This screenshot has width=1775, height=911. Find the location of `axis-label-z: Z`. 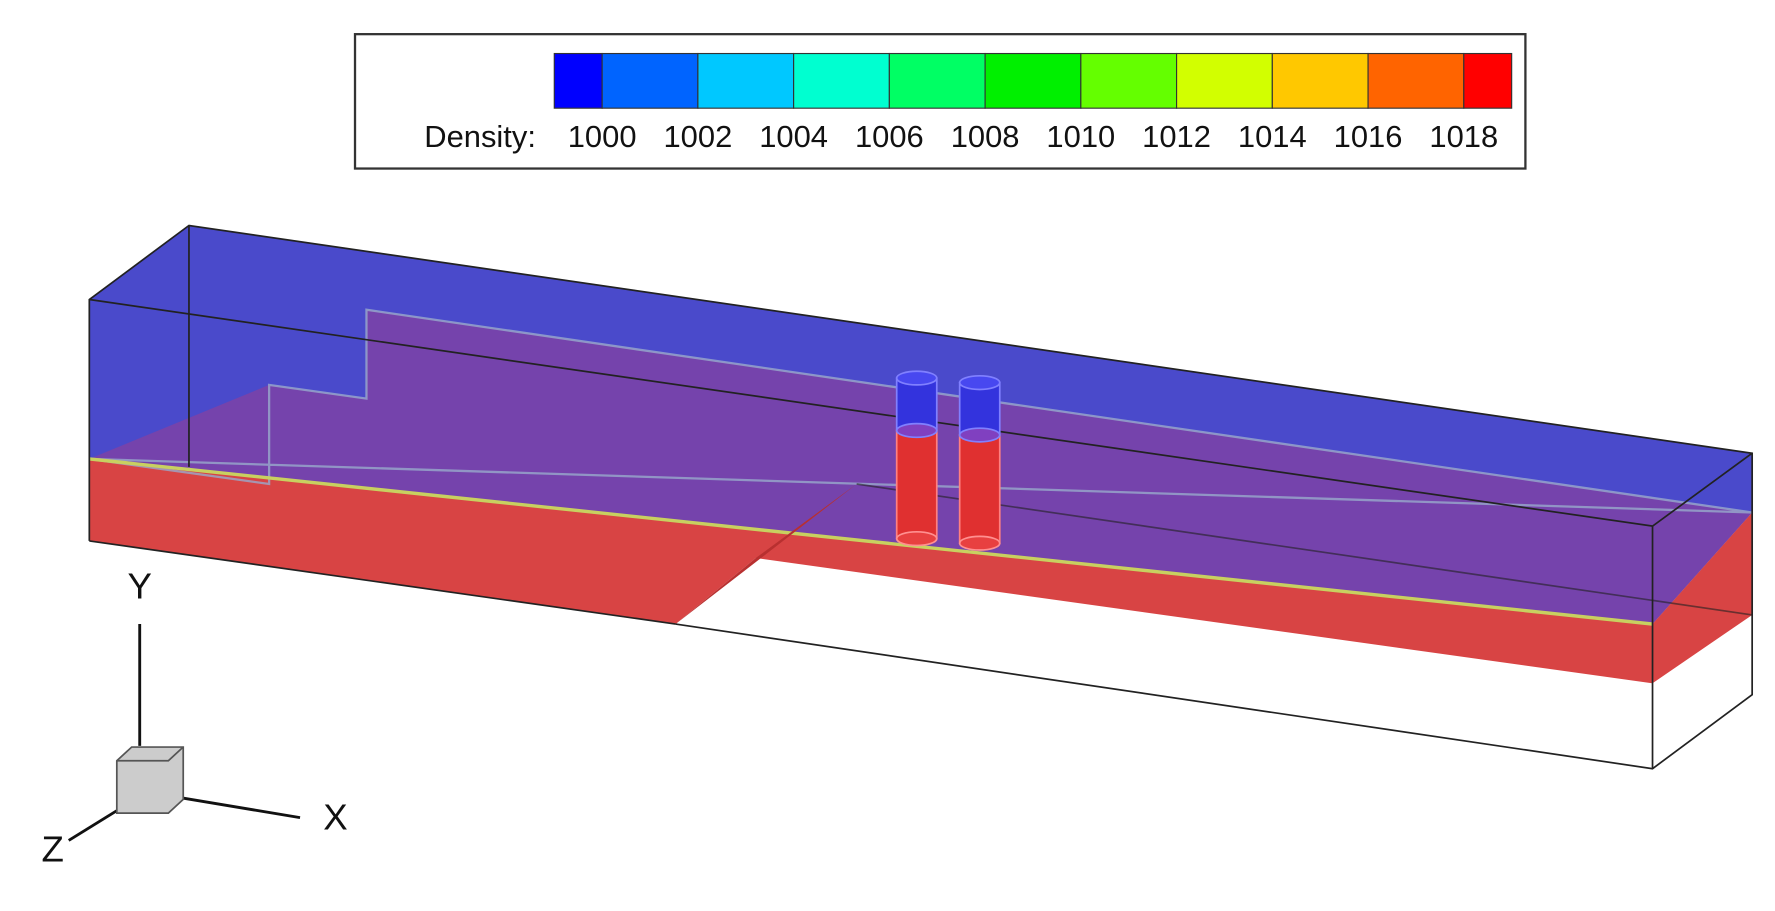

axis-label-z: Z is located at coordinates (52, 849).